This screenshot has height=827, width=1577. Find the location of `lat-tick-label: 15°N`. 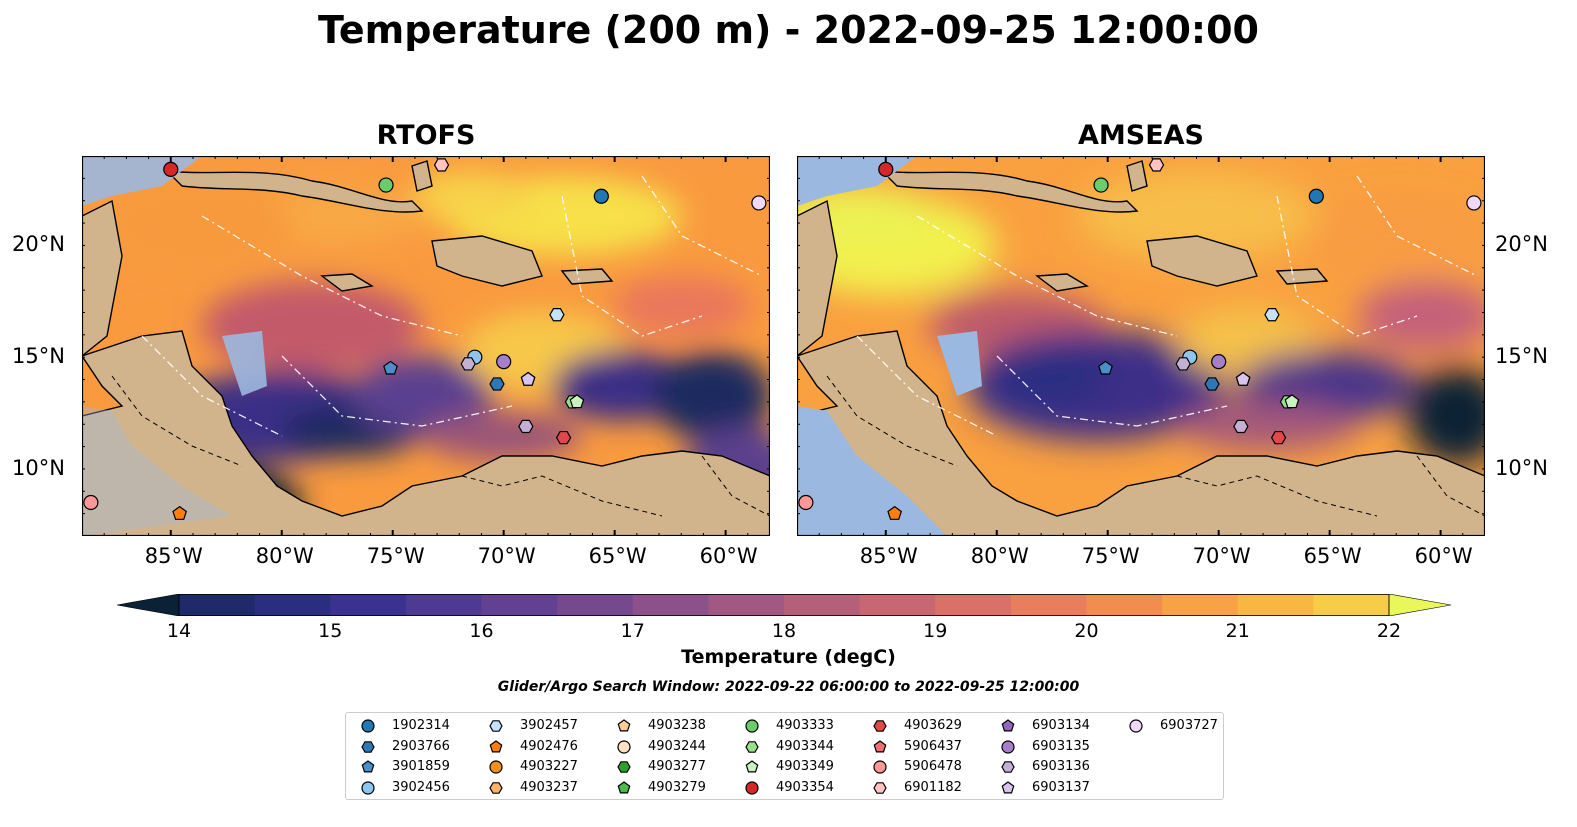

lat-tick-label: 15°N is located at coordinates (38, 356).